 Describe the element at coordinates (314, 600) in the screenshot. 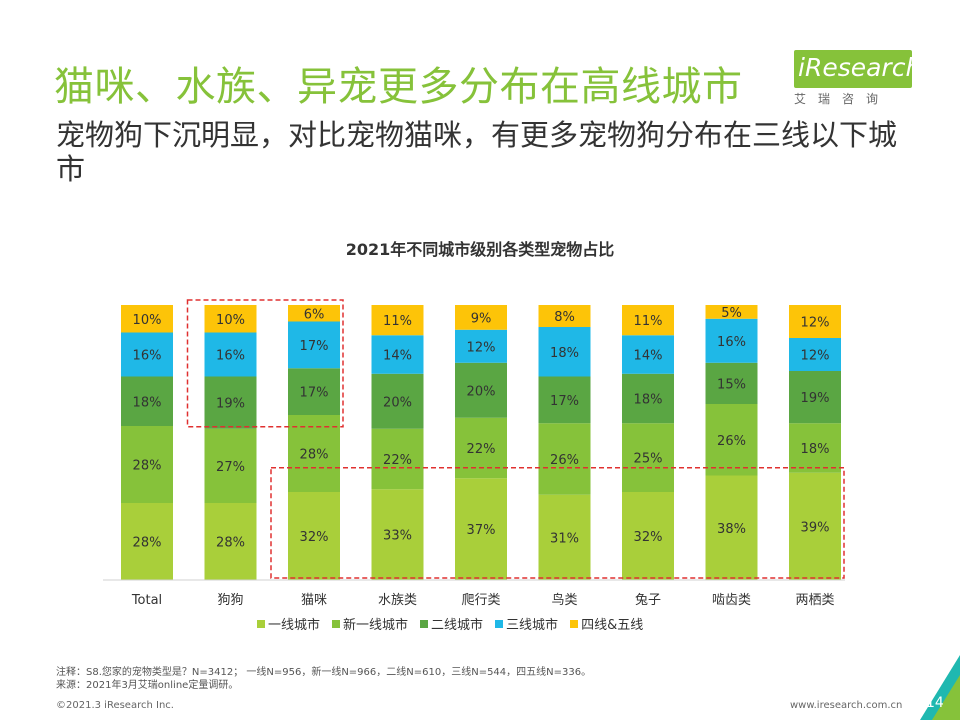

I see `x-tick-label: 猫咪` at that location.